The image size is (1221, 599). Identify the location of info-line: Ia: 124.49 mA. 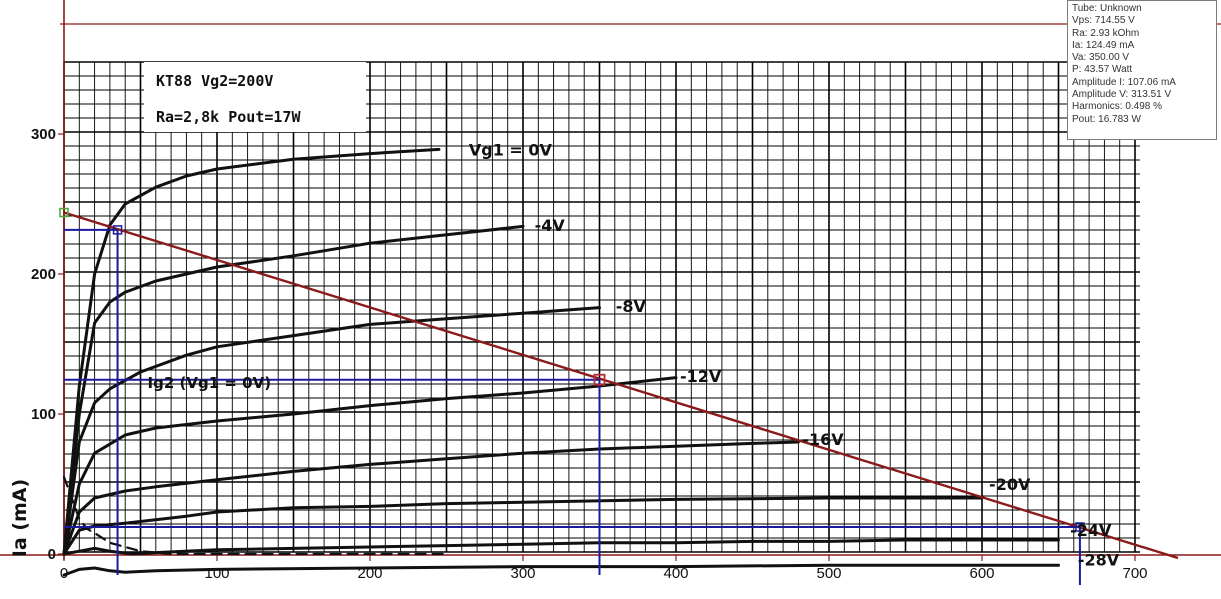
(1103, 45).